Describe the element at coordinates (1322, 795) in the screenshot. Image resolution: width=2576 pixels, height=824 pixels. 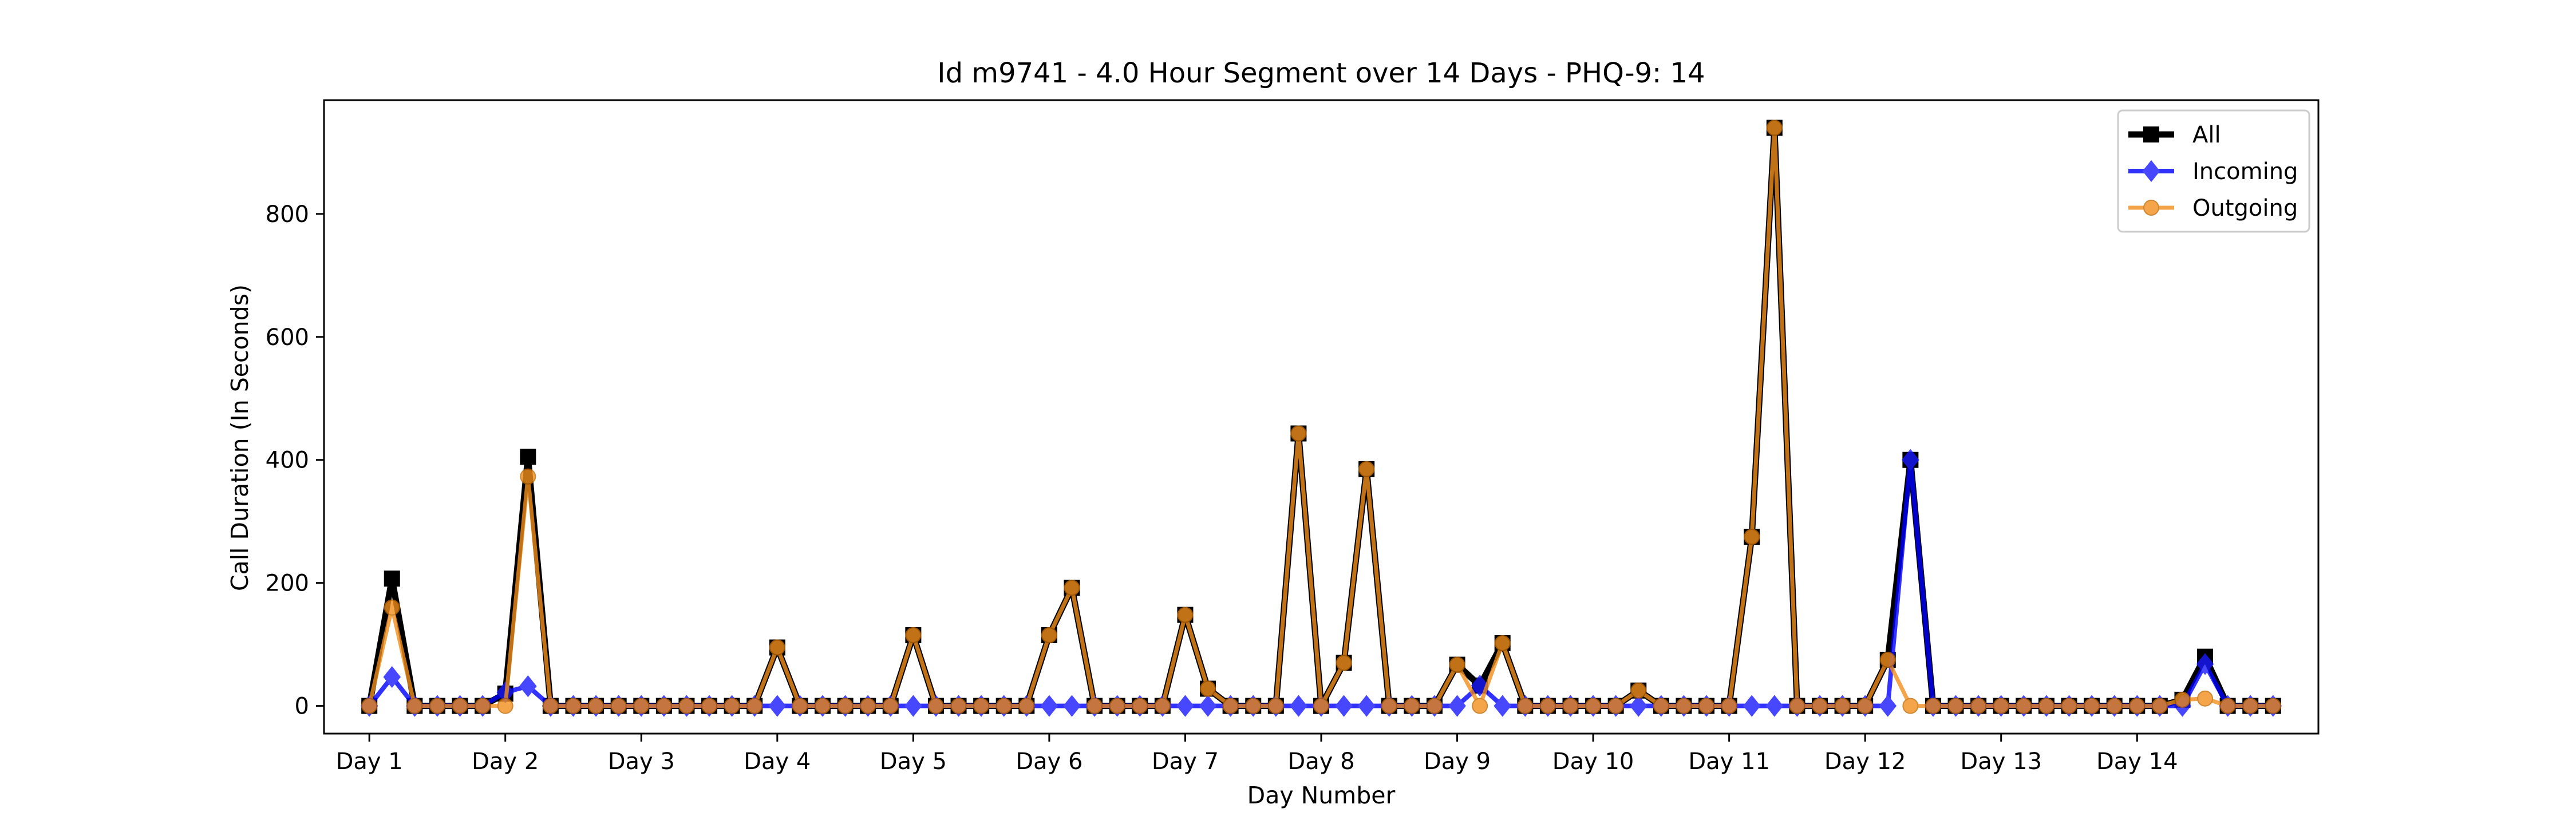
I see `x-axis-label: Day Number` at that location.